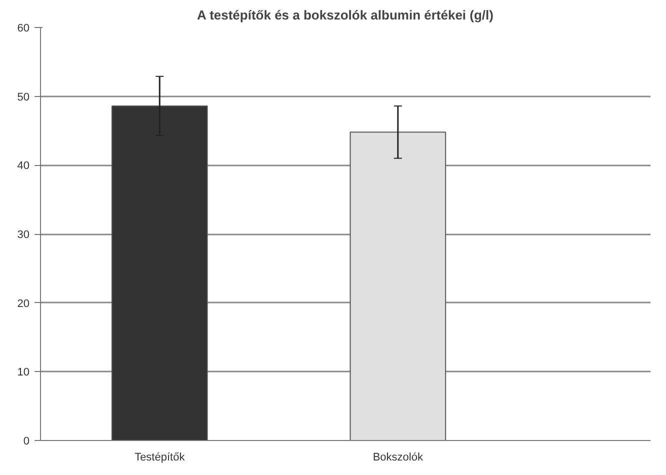  What do you see at coordinates (160, 458) in the screenshot?
I see `x-tick-label: Testépítők` at bounding box center [160, 458].